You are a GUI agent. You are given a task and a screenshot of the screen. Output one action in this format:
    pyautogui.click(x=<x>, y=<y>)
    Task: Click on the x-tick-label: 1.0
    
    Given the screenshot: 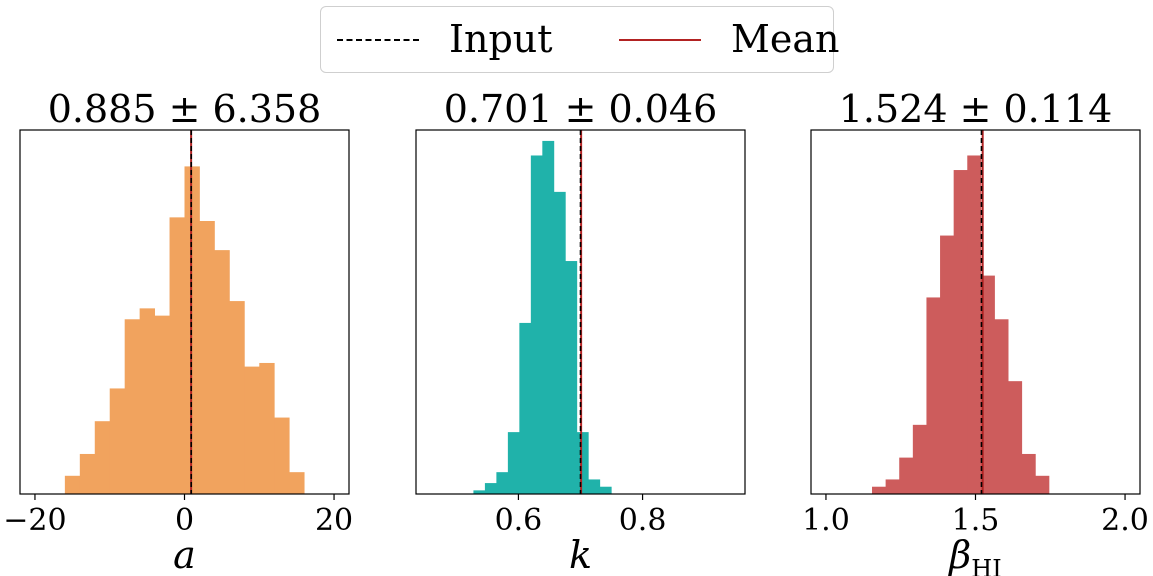 What is the action you would take?
    pyautogui.click(x=826, y=520)
    